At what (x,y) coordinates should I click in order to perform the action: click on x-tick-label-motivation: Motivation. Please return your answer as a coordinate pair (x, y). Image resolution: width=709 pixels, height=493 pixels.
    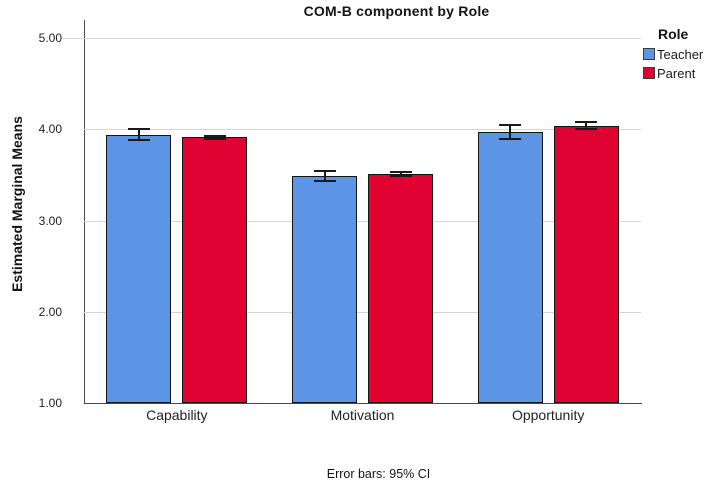
    Looking at the image, I should click on (362, 415).